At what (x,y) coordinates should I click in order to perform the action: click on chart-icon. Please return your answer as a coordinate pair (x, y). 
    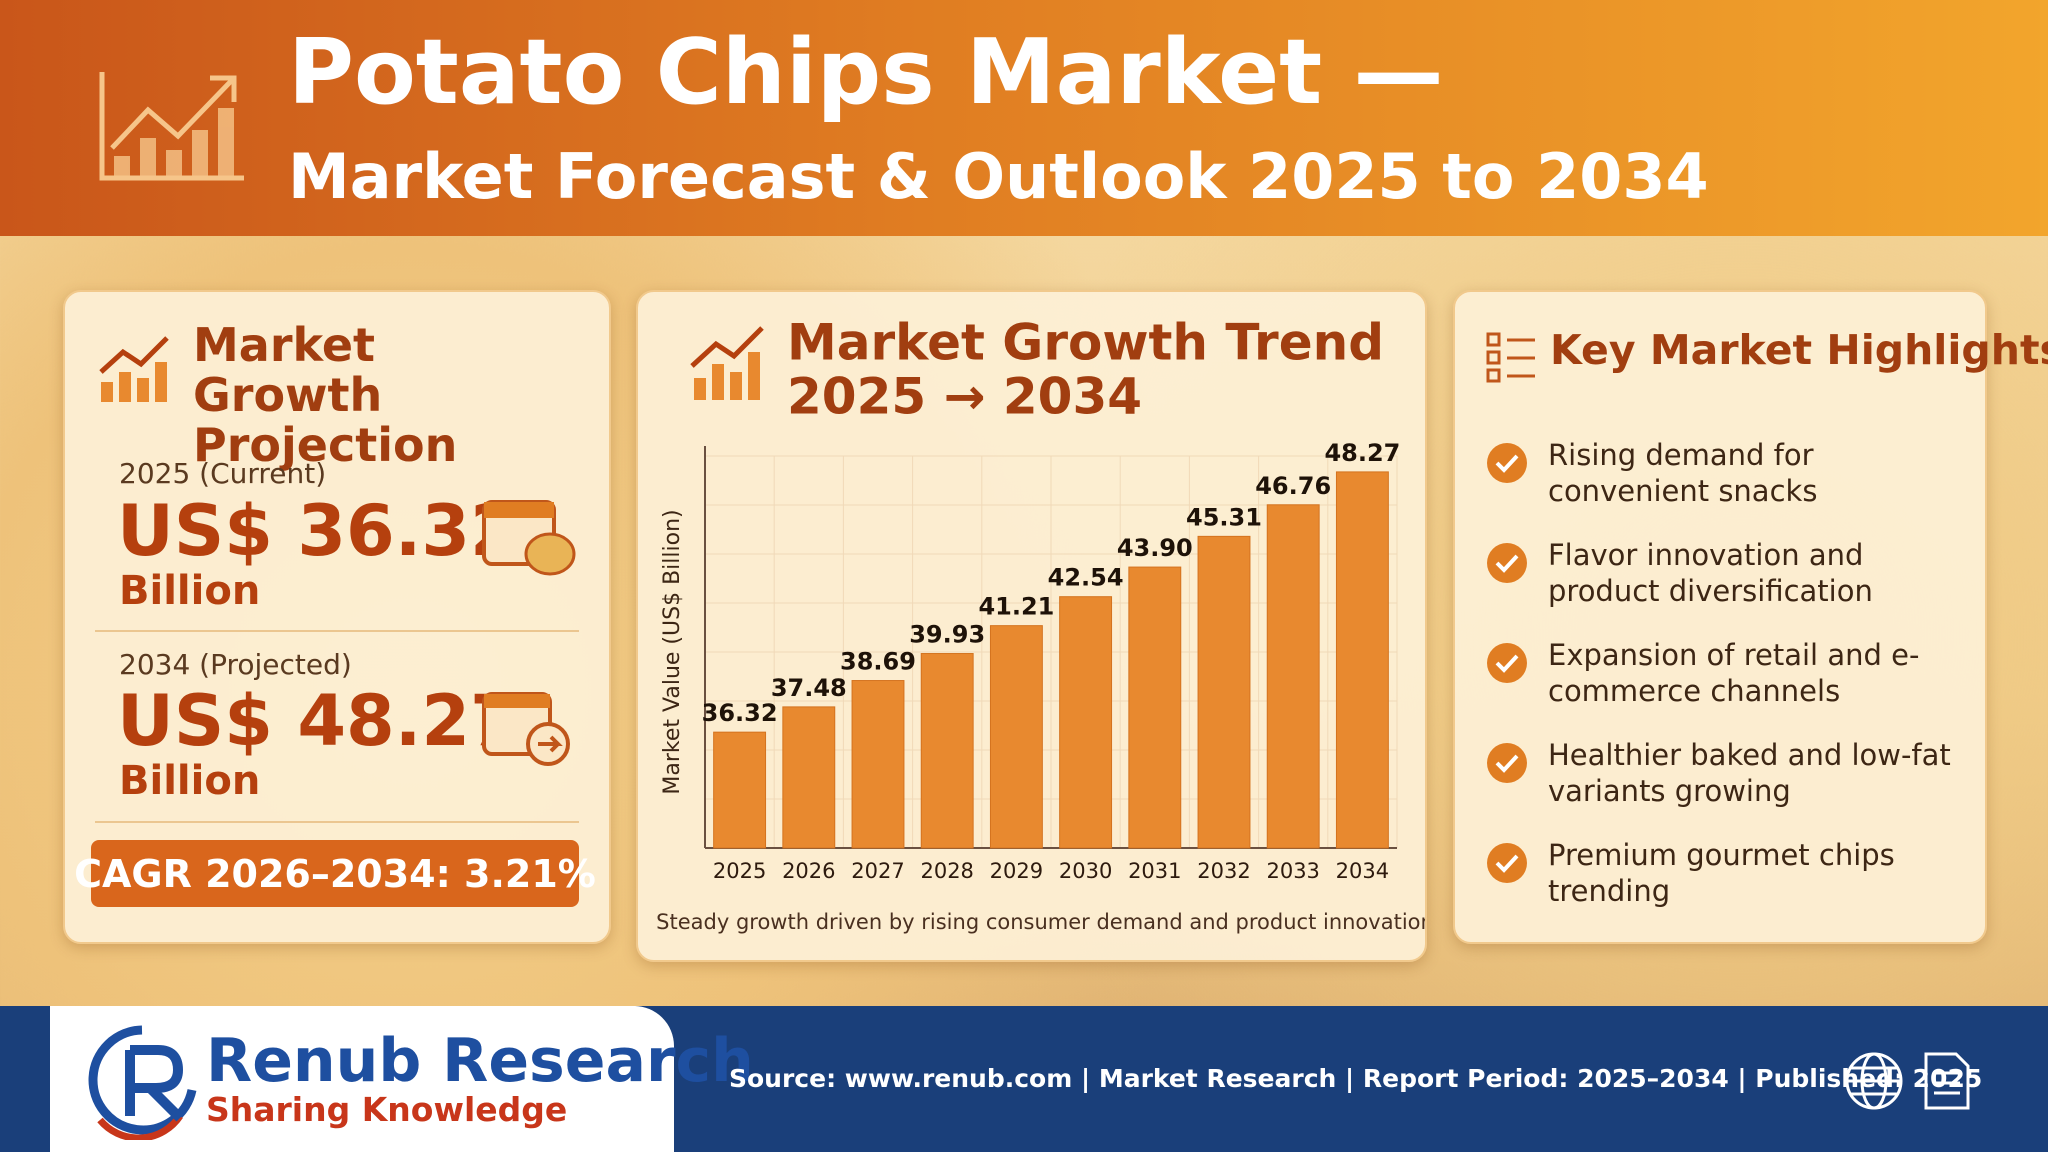
    Looking at the image, I should click on (727, 363).